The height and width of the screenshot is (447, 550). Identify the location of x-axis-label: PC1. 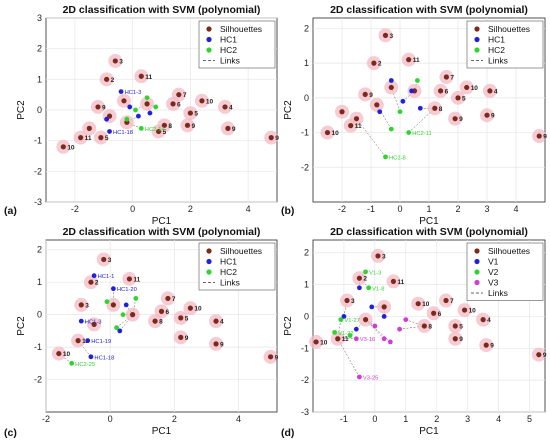
(162, 431).